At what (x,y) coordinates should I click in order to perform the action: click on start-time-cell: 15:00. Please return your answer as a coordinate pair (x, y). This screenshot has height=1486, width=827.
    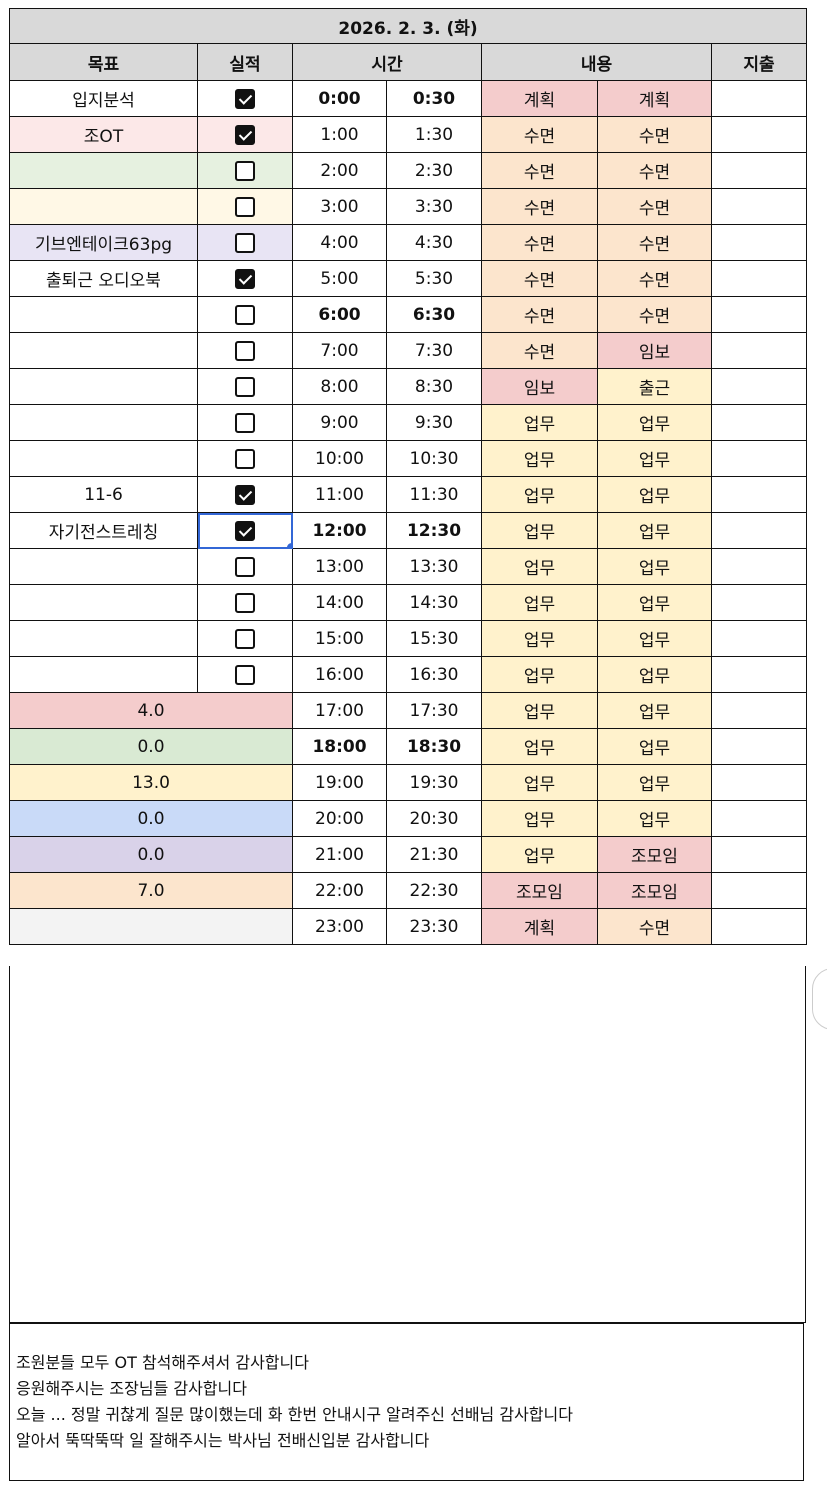
    Looking at the image, I should click on (339, 638).